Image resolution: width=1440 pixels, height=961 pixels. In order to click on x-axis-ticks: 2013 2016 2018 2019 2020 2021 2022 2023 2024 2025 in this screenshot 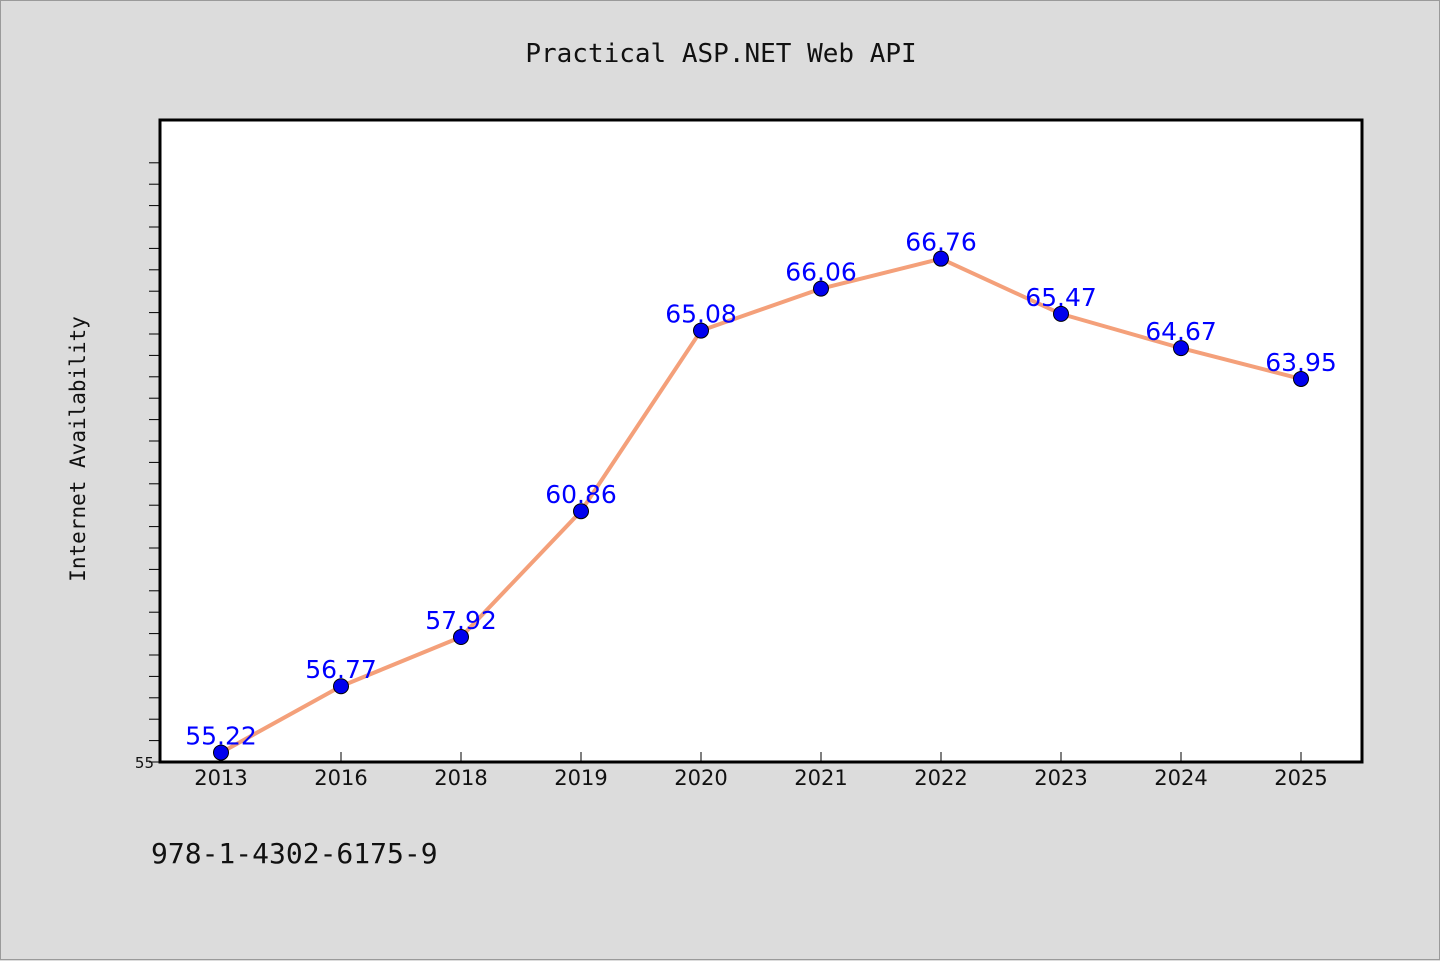, I will do `click(761, 771)`.